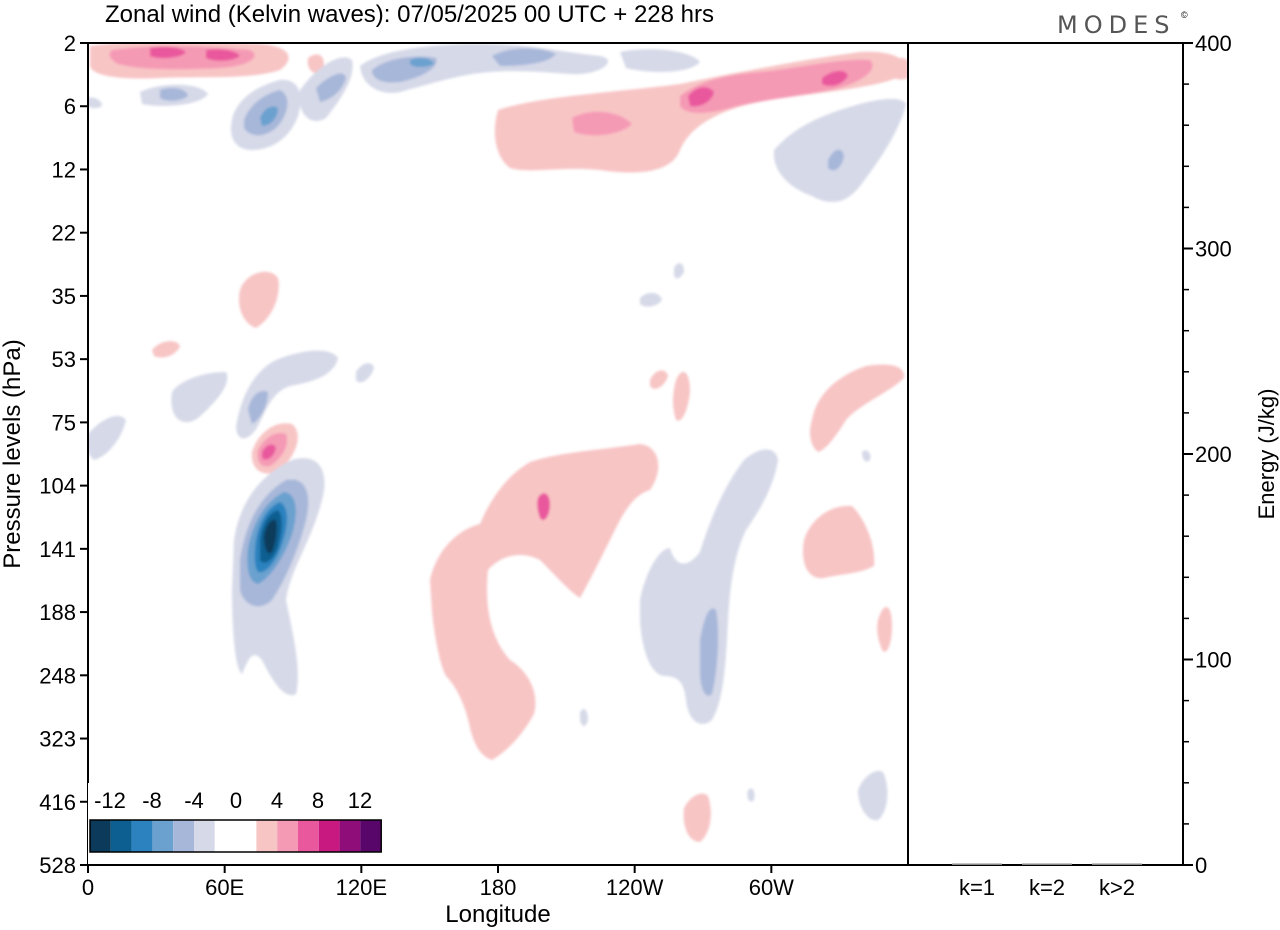 The image size is (1280, 930). I want to click on energy-category-label: k=1, so click(977, 887).